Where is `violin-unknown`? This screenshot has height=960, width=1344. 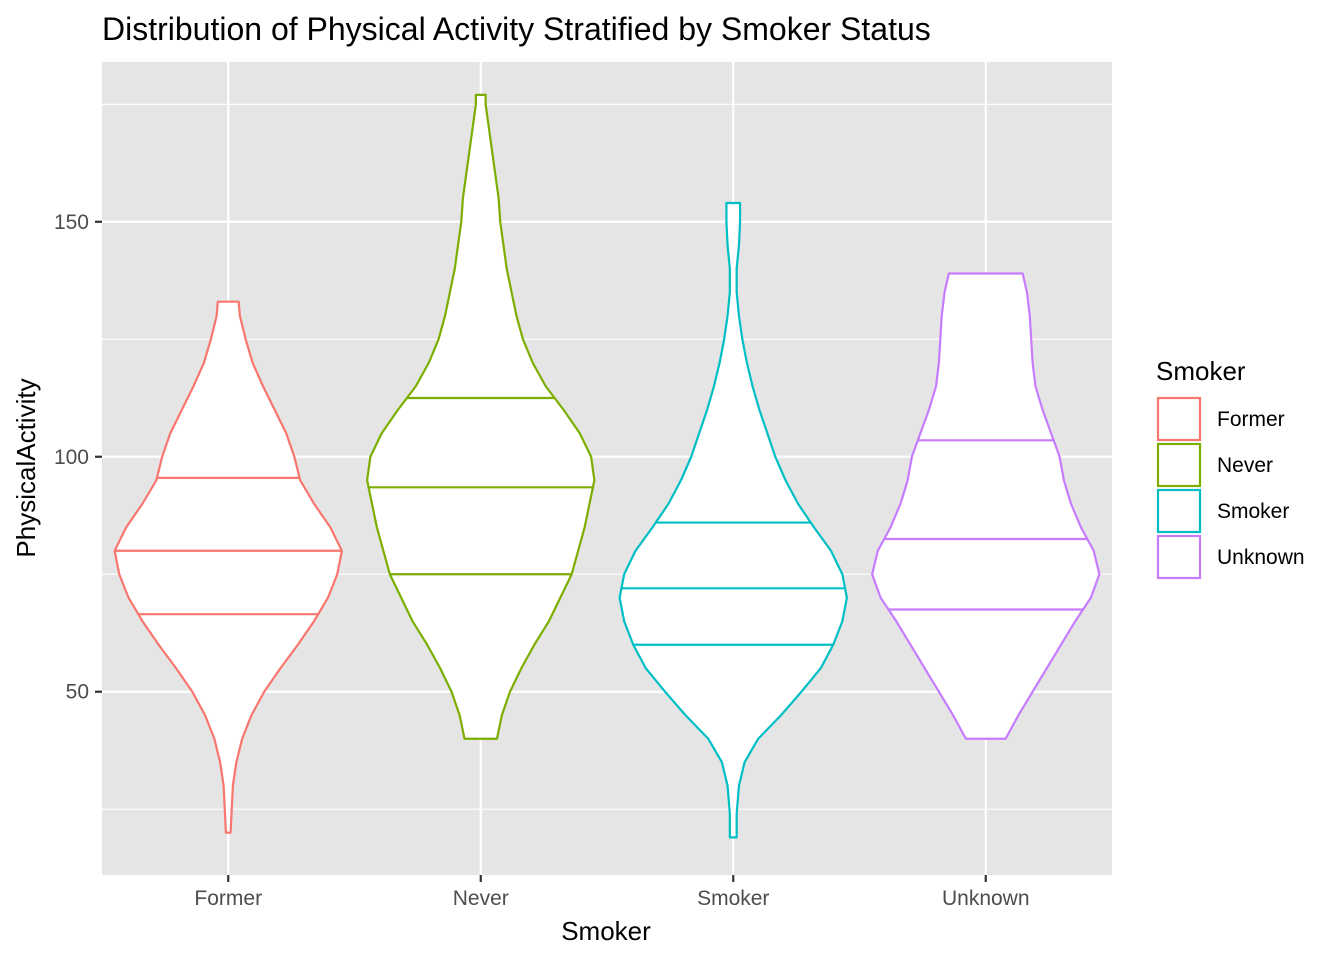 violin-unknown is located at coordinates (986, 506).